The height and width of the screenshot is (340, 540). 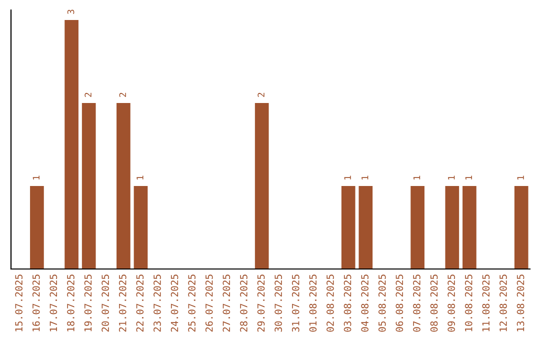 I want to click on x-tick-label: 06.08.2025, so click(x=400, y=303).